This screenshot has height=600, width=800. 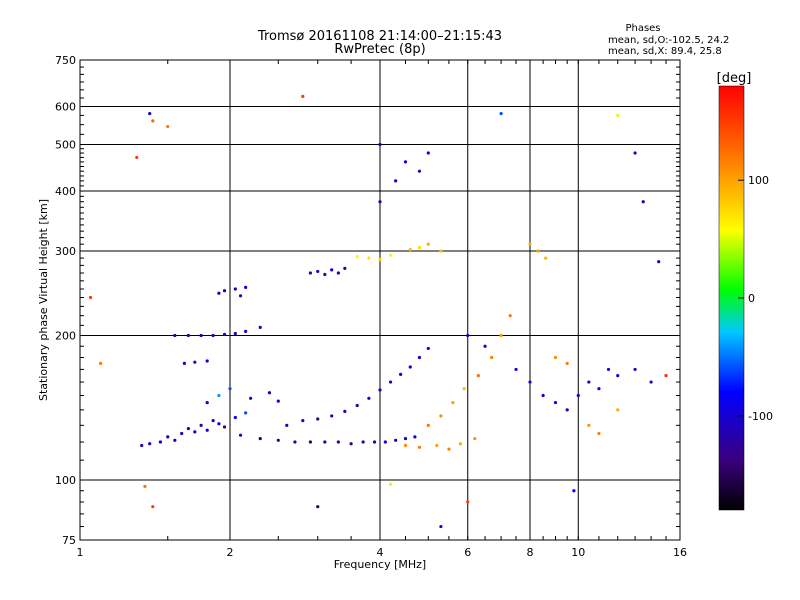 What do you see at coordinates (530, 552) in the screenshot?
I see `x-tick-label: 8` at bounding box center [530, 552].